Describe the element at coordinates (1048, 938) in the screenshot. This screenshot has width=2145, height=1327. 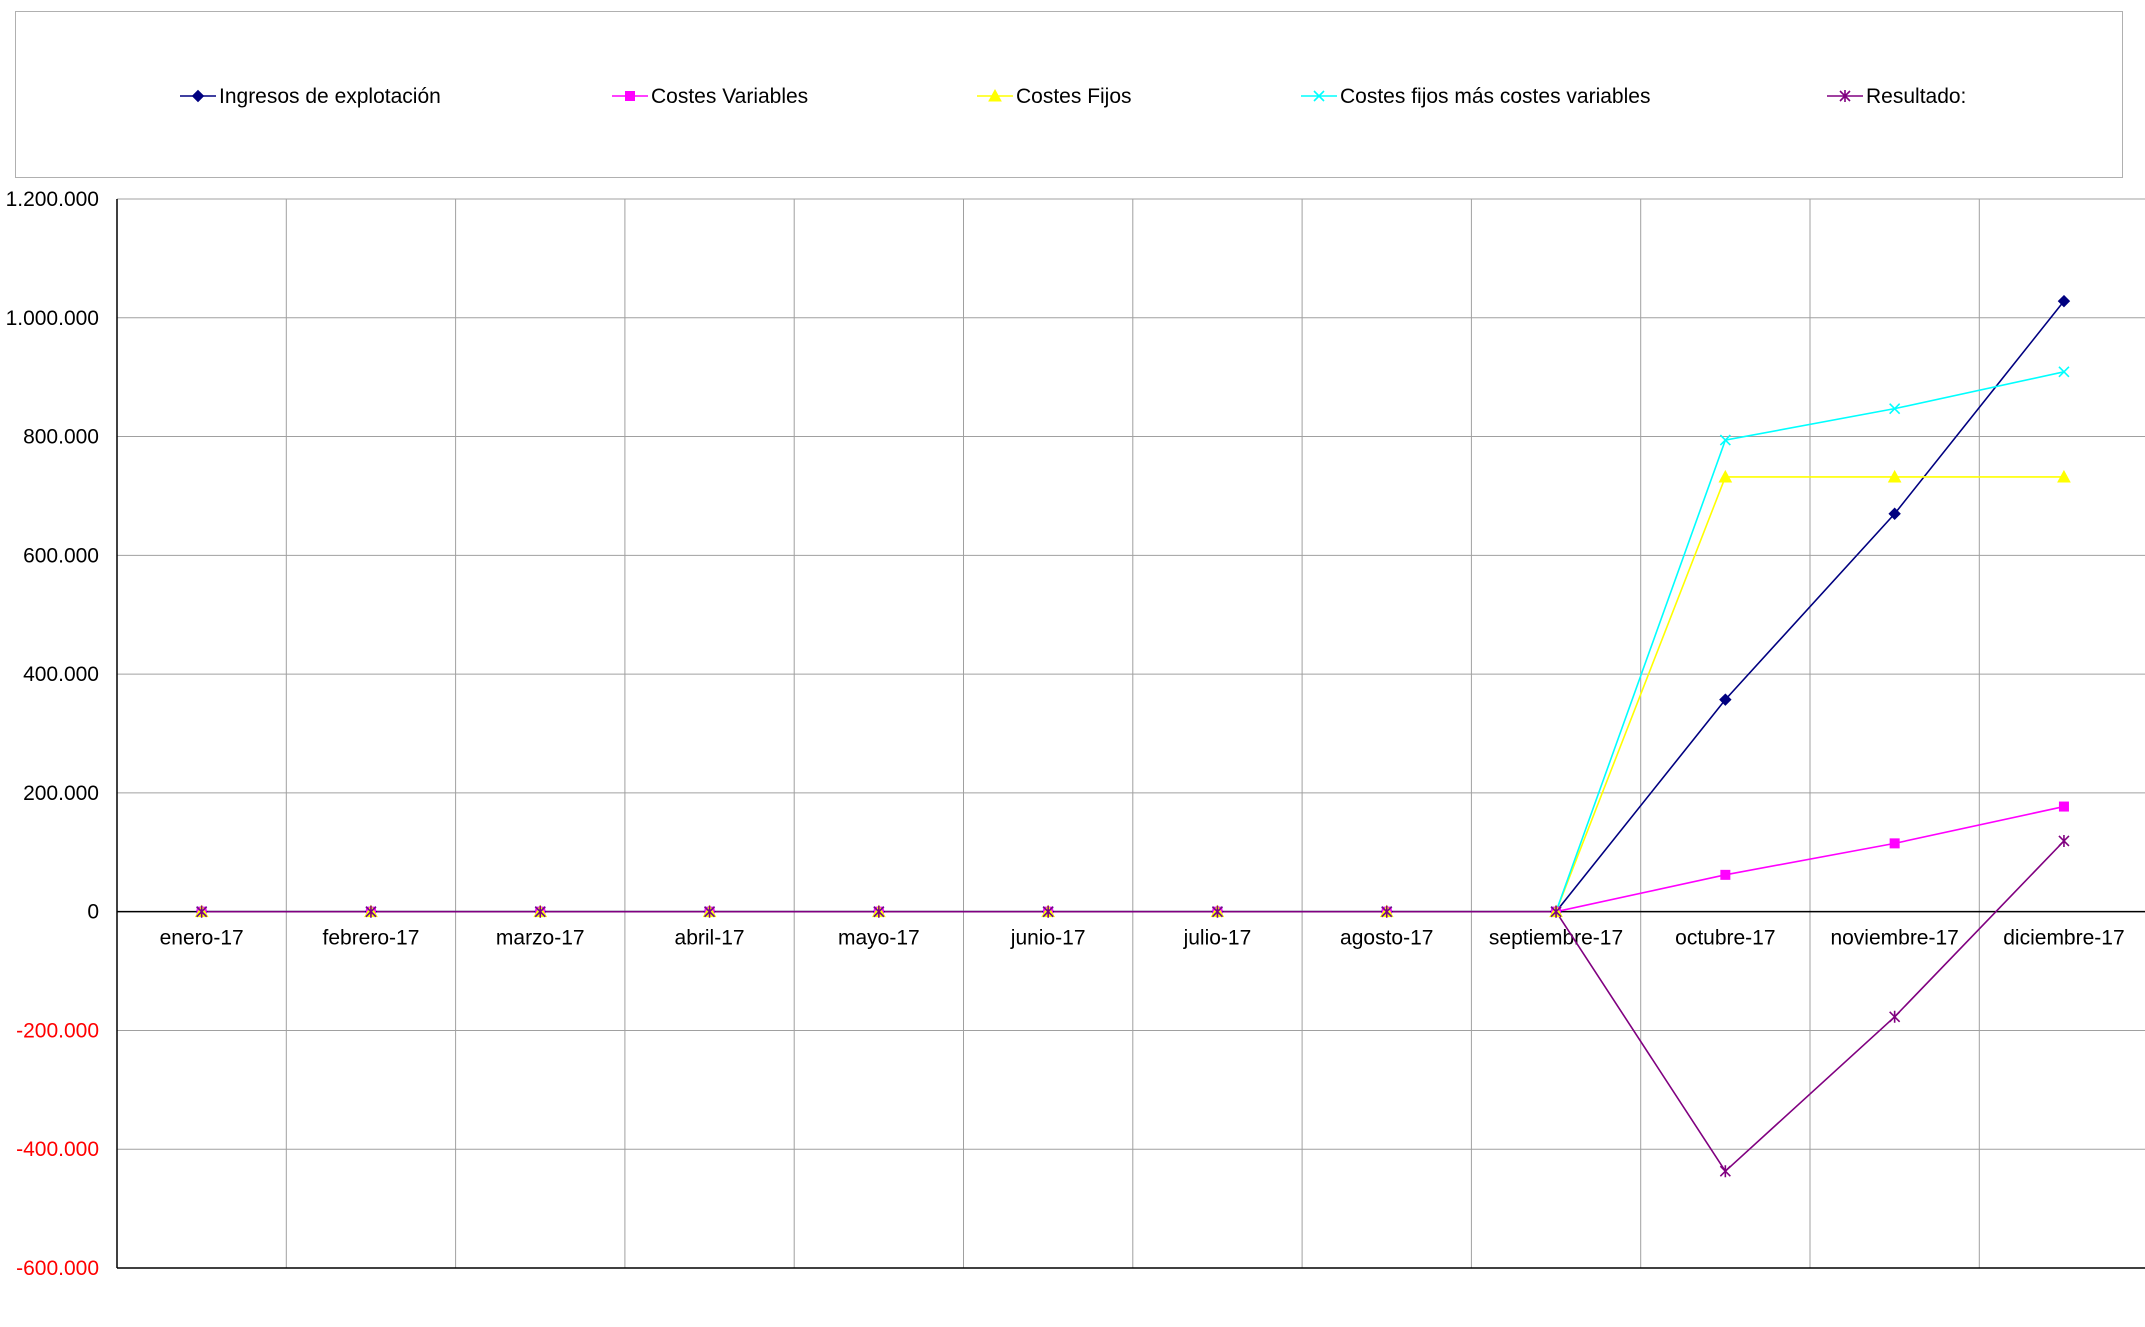
I see `x-tick-label: junio-17` at that location.